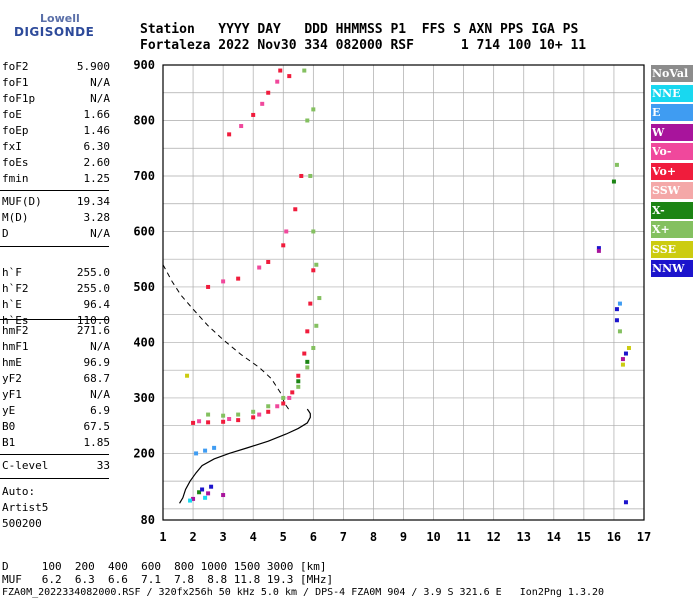 The width and height of the screenshot is (700, 600). I want to click on param-value: 67.5, so click(97, 426).